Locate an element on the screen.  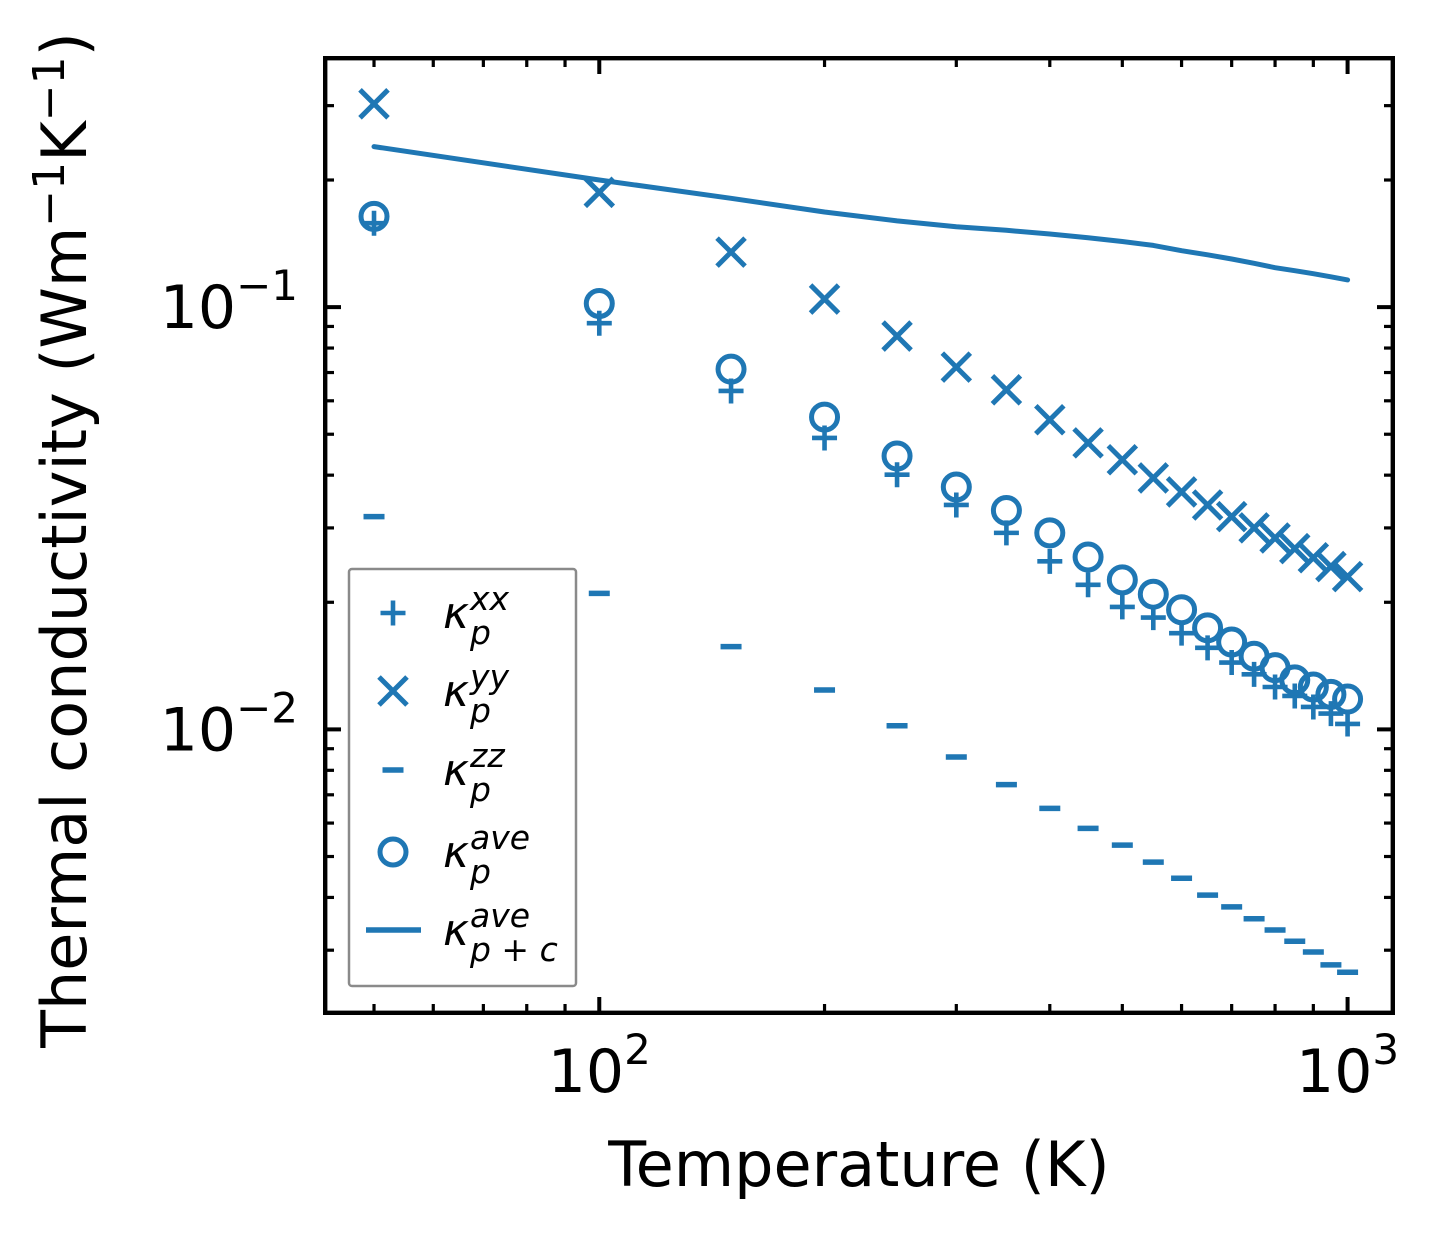
legend-label-superscript: yy is located at coordinates (489, 676).